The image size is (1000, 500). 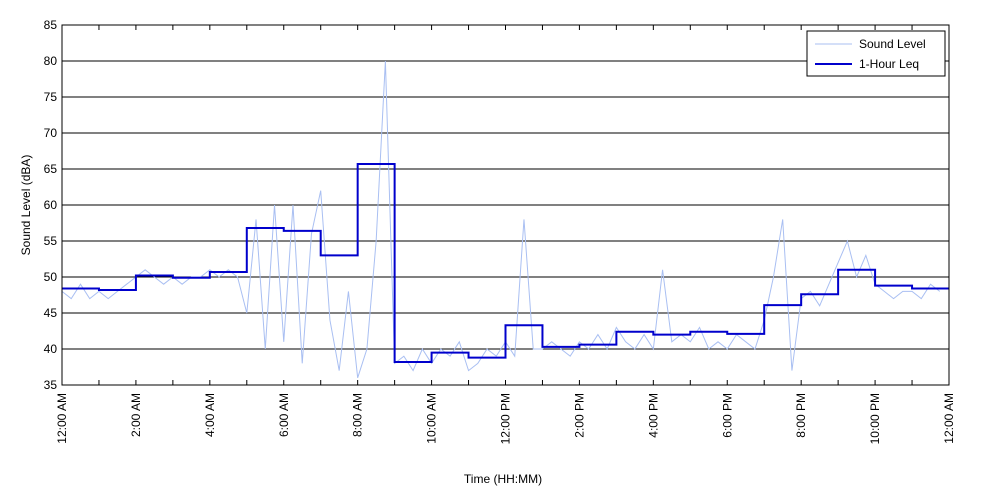 I want to click on x-tick-label: 12:00 PM, so click(x=506, y=418).